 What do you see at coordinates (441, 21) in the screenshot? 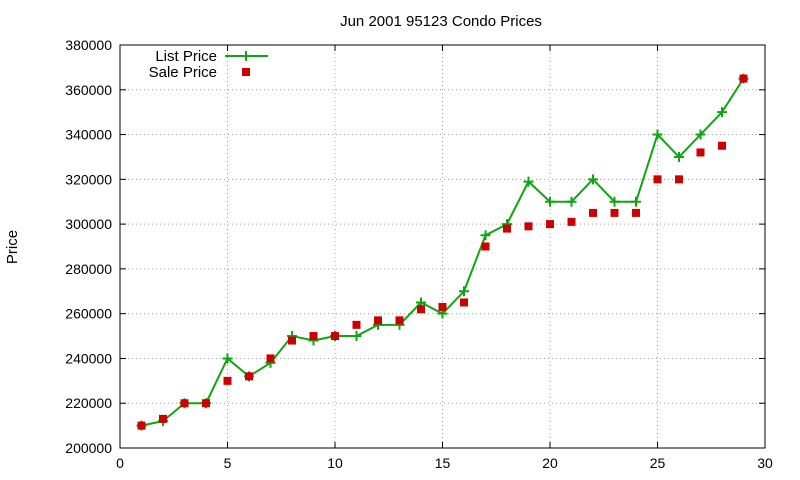
I see `chart-title: Jun 2001 95123 Condo Prices` at bounding box center [441, 21].